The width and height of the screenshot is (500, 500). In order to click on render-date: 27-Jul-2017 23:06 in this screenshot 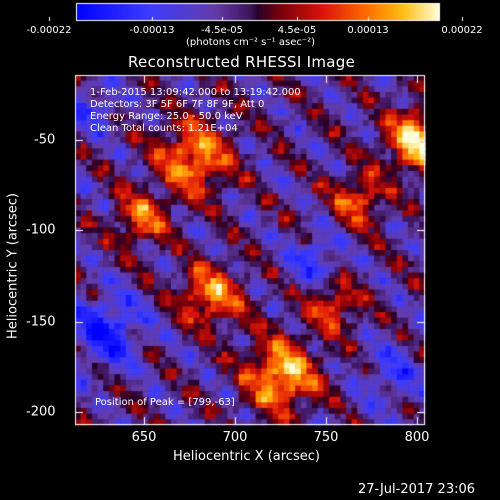, I will do `click(417, 489)`.